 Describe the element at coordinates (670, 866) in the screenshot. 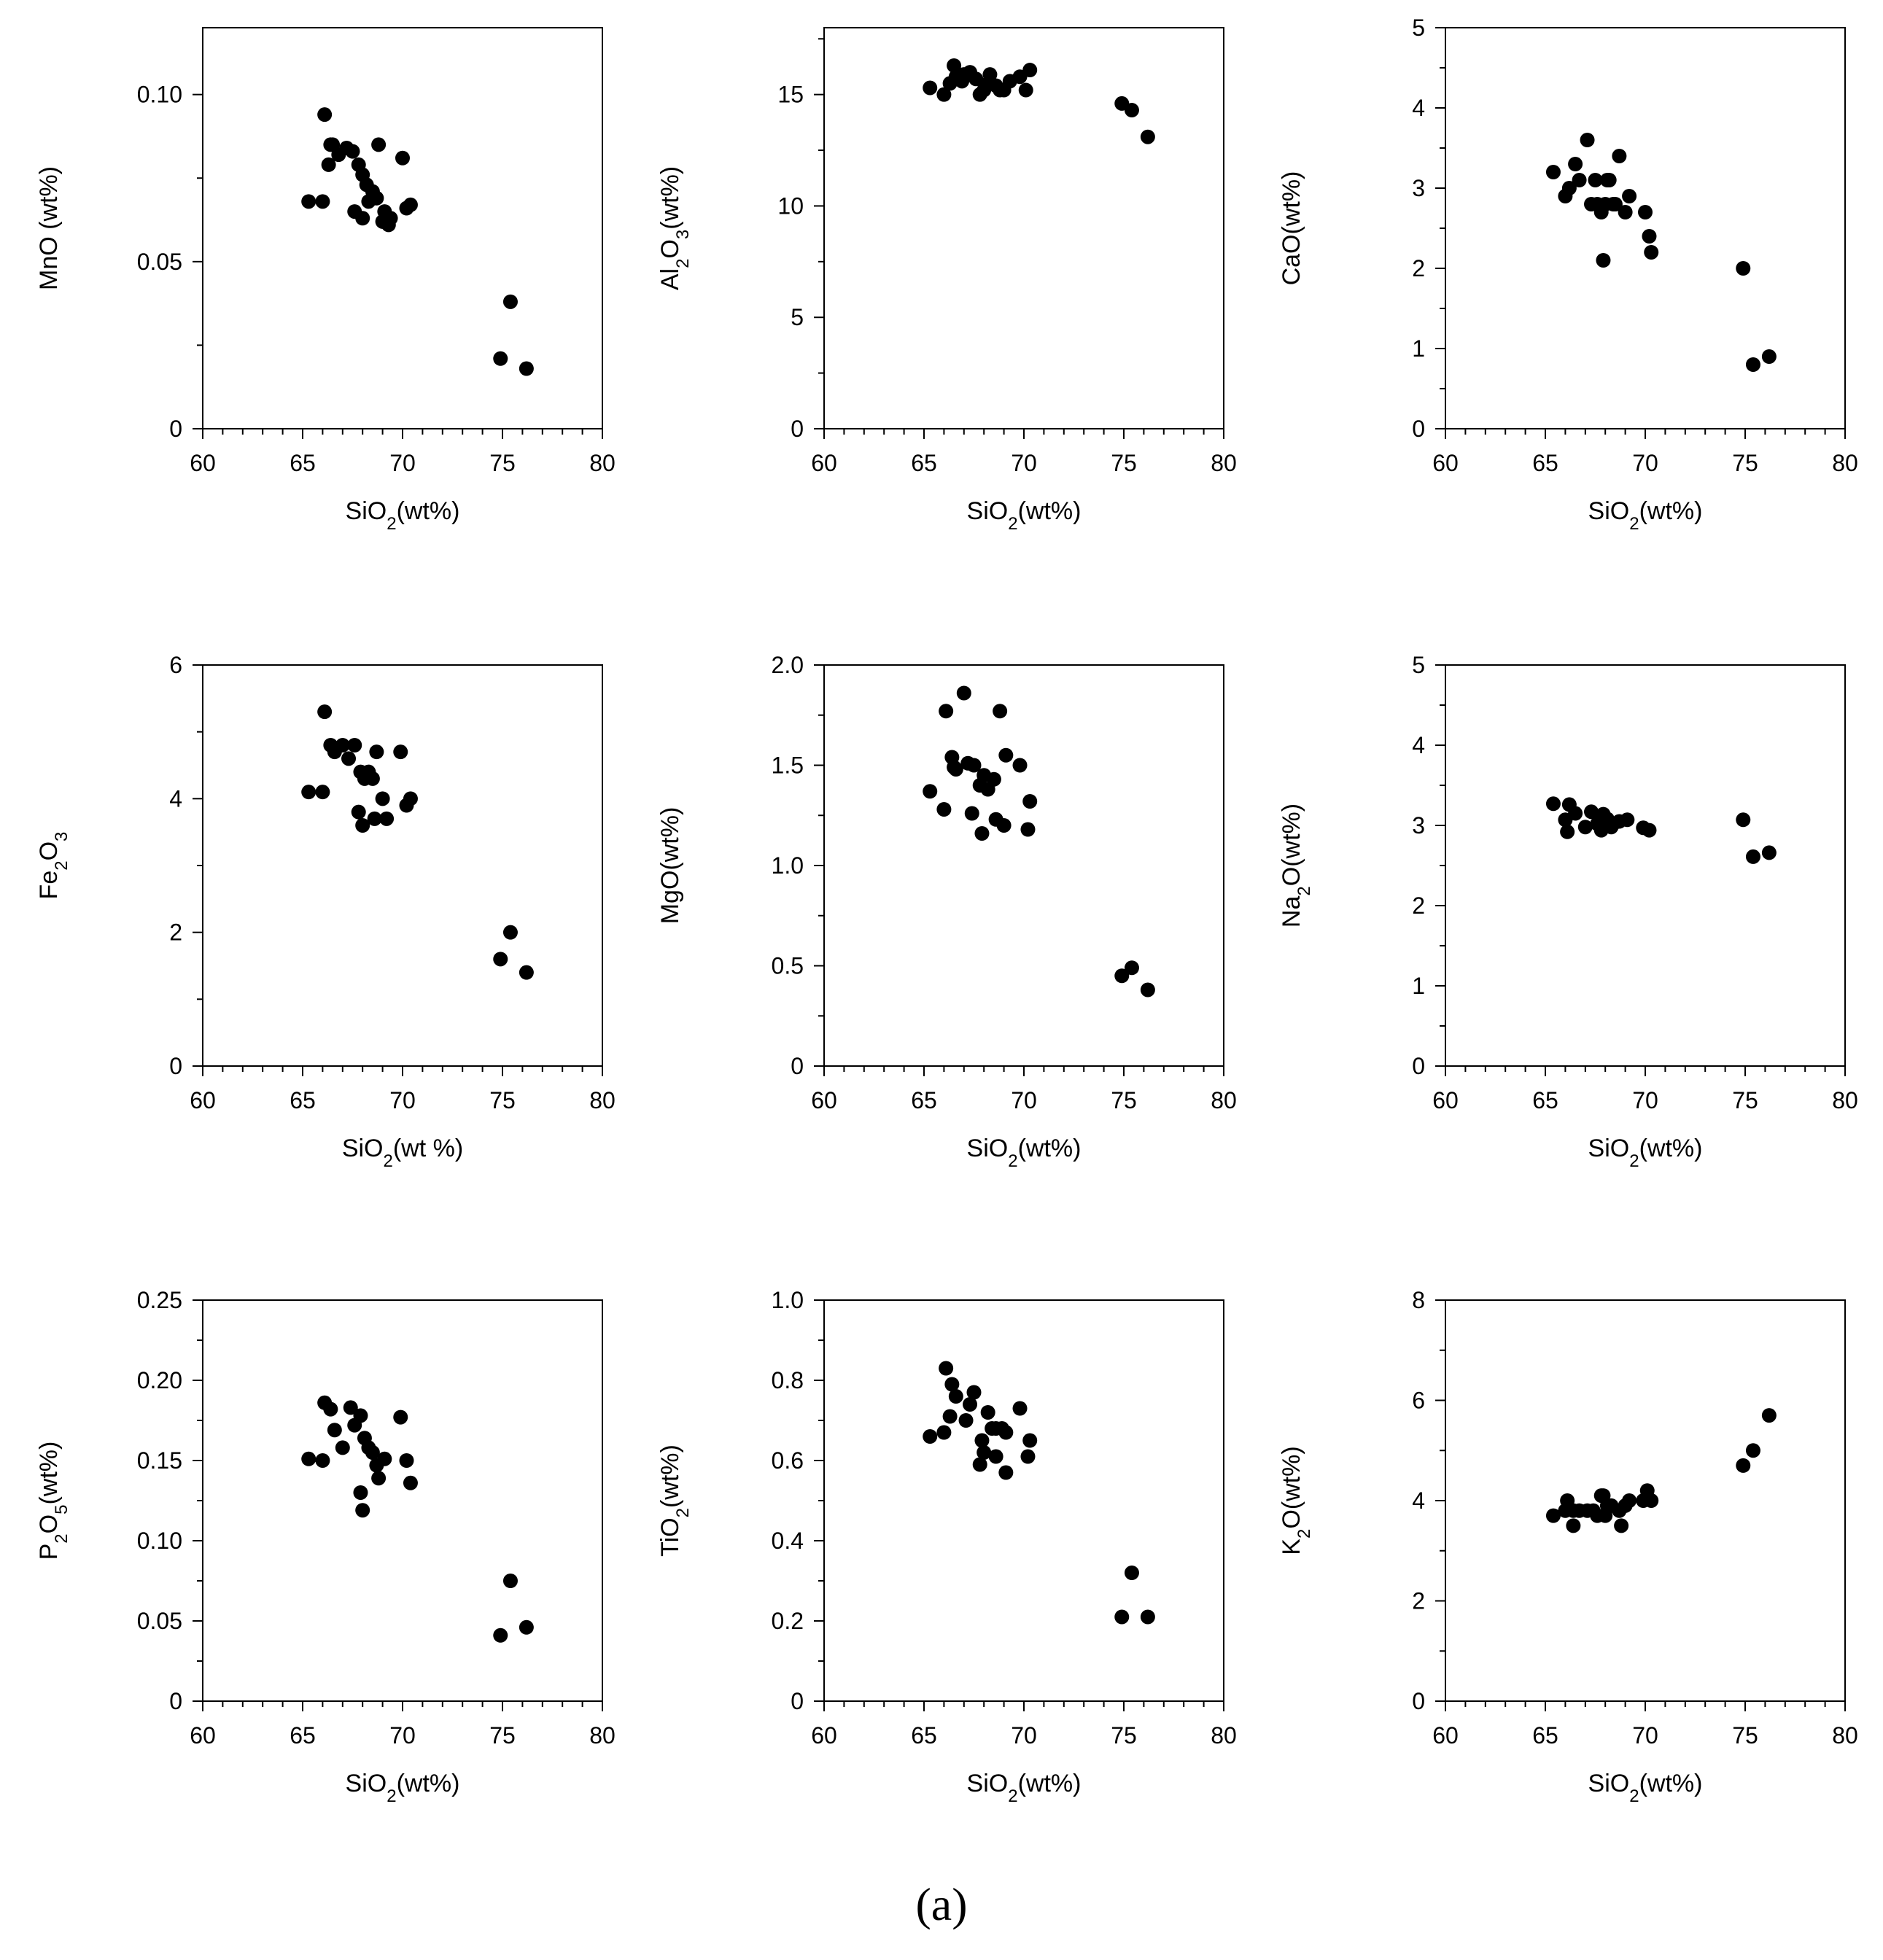

I see `y-axis-label: MgO(wt%)` at that location.